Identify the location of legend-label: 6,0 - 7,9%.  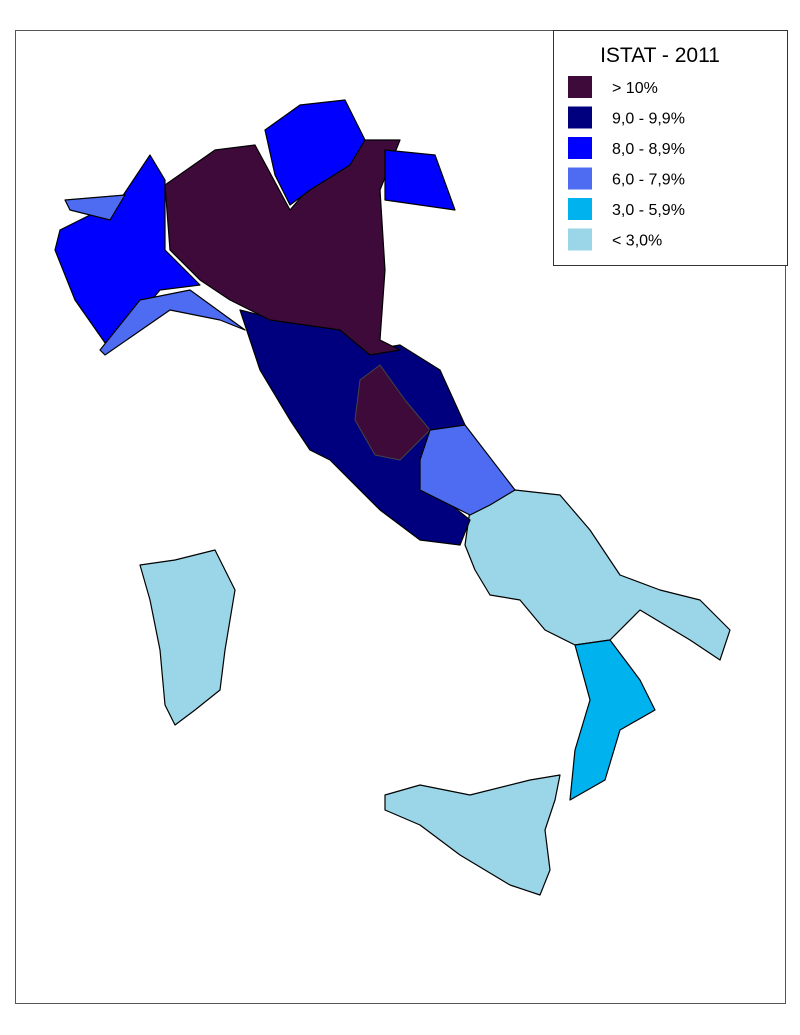
(648, 180).